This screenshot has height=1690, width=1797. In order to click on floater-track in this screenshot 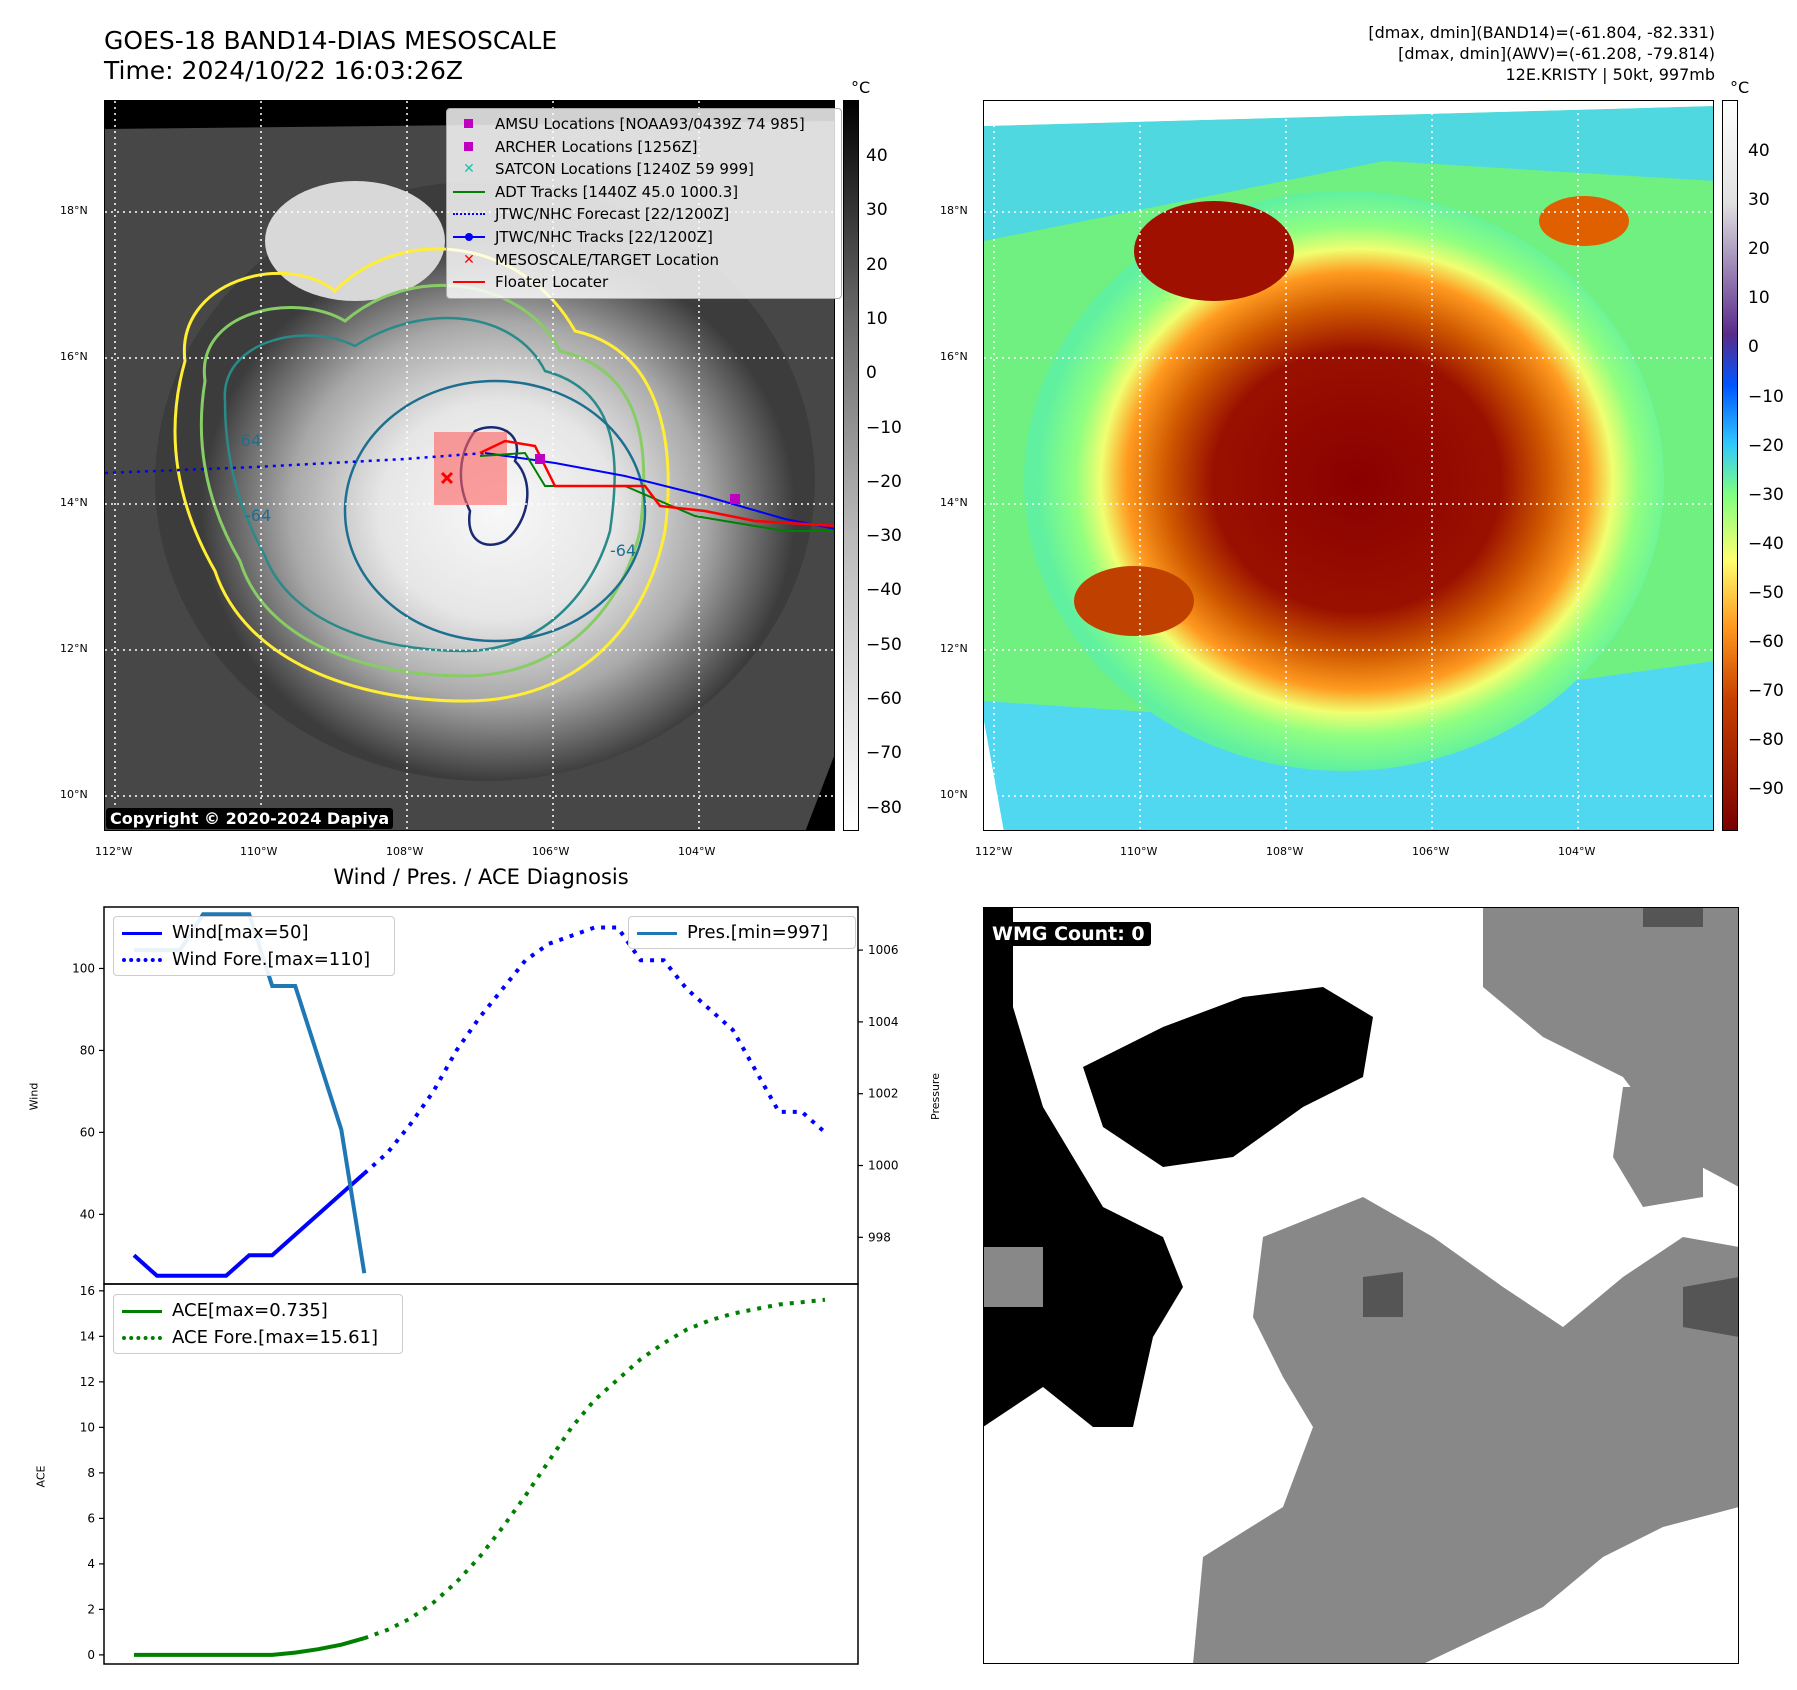, I will do `click(656, 483)`.